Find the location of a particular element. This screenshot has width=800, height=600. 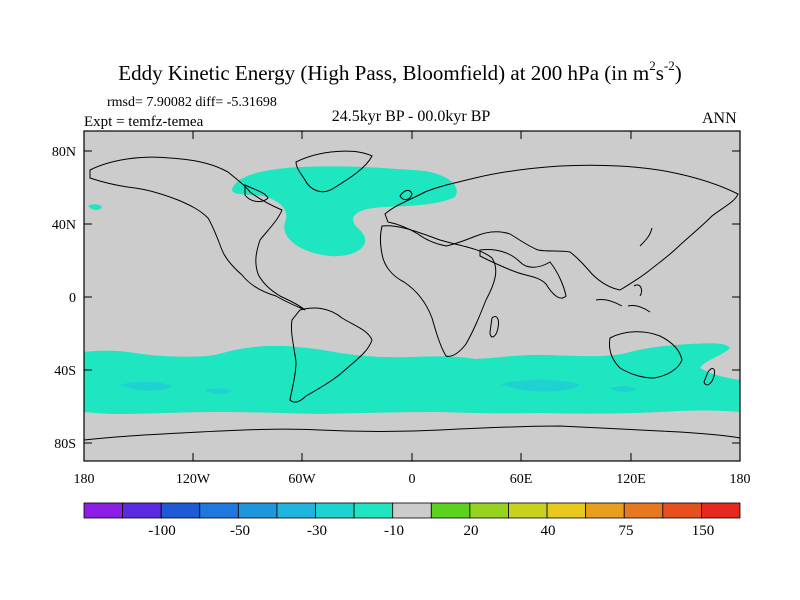

lat-axis: 80N 40N 0 40S 80S is located at coordinates (64, 298).